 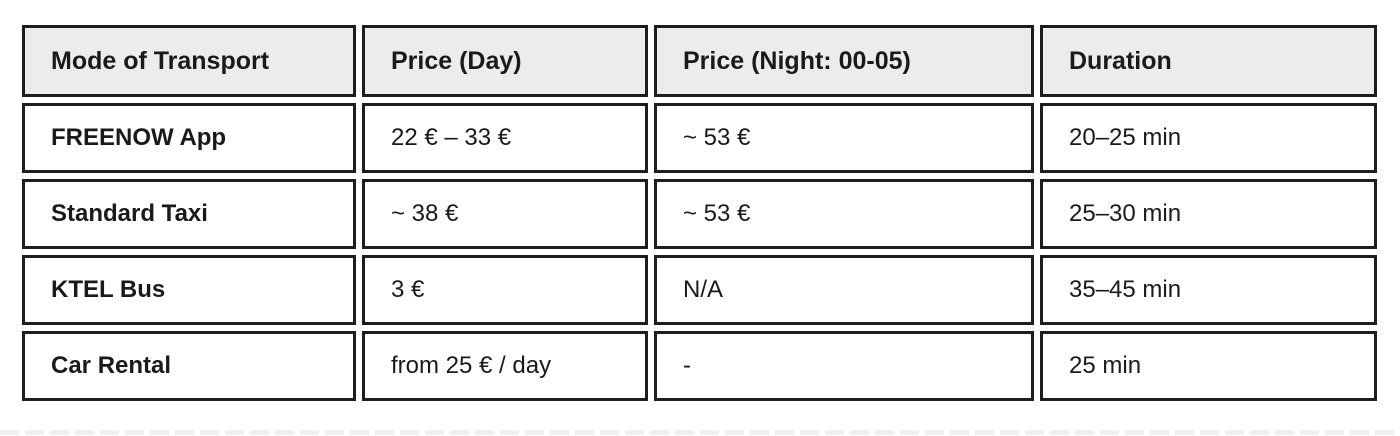 What do you see at coordinates (505, 214) in the screenshot?
I see `cell-price-day: ~ 38 €` at bounding box center [505, 214].